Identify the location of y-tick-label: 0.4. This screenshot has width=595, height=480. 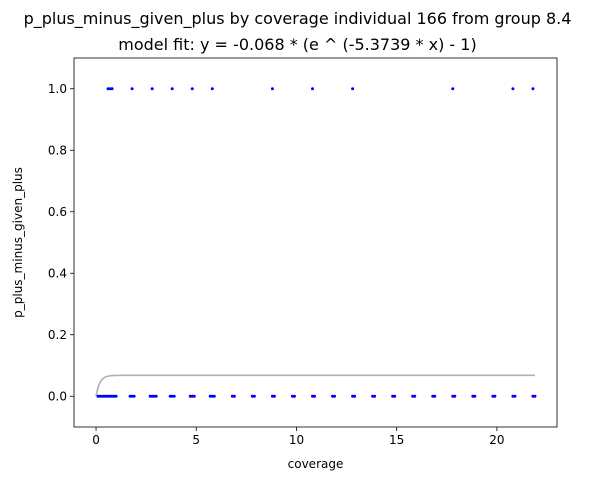
(57, 273).